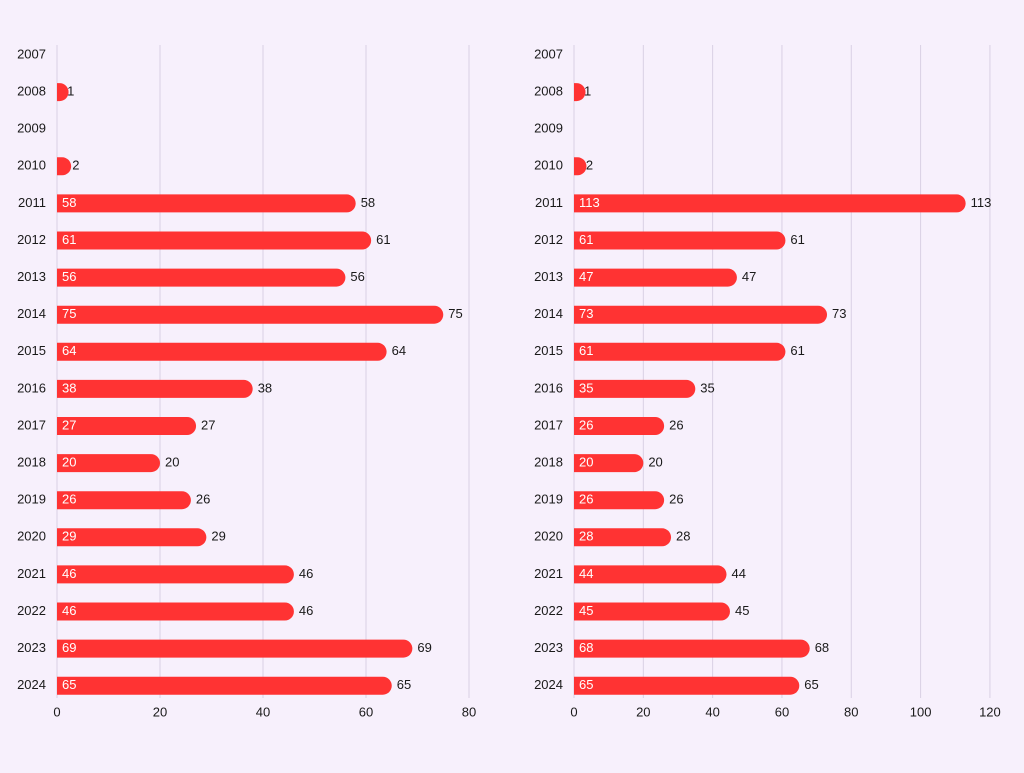 This screenshot has height=773, width=1024. I want to click on bar-value-label: 69, so click(424, 647).